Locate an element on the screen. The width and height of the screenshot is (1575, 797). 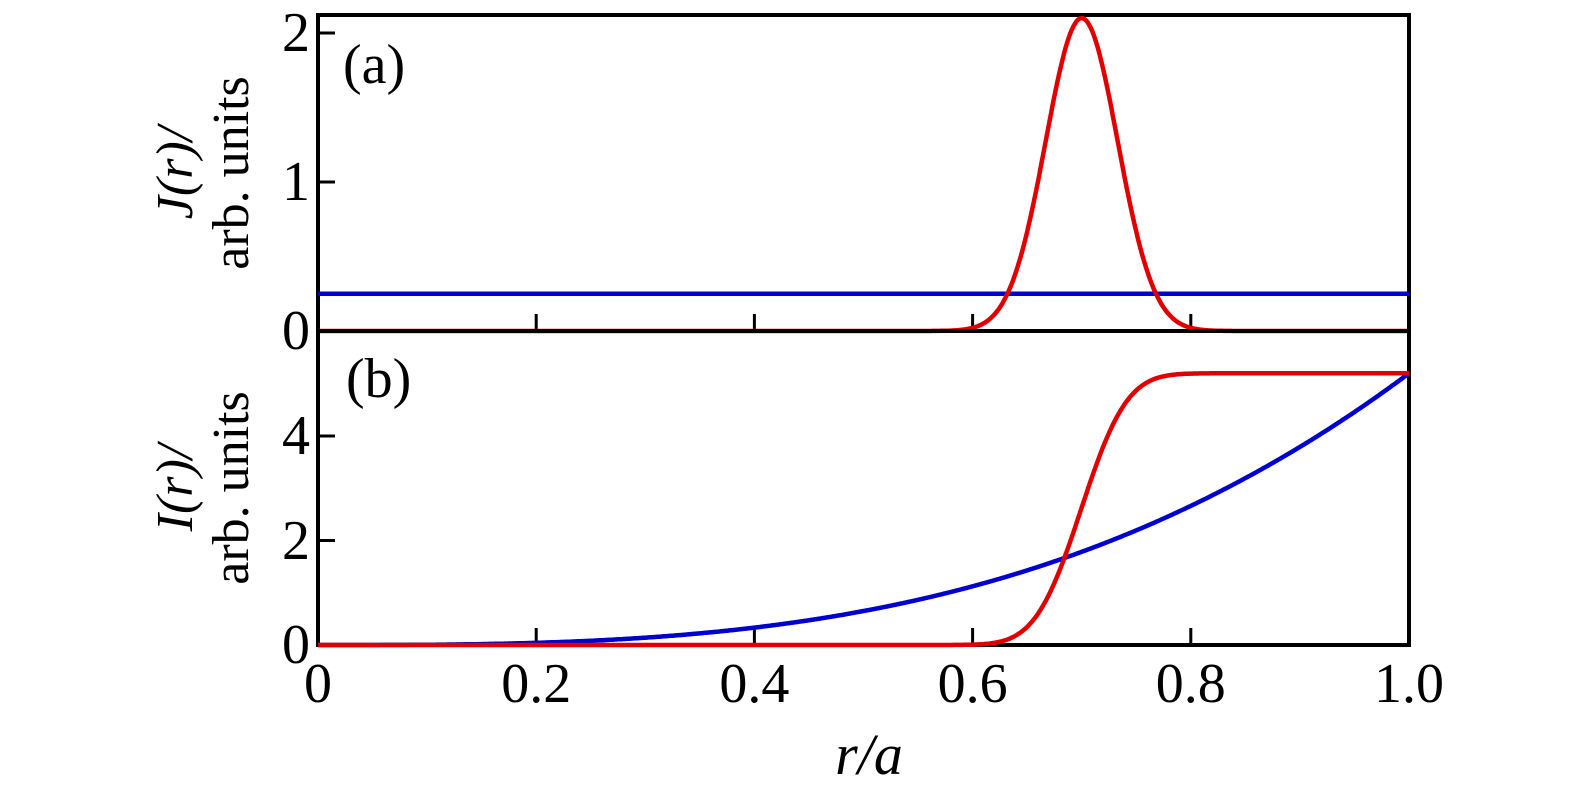
xtick-label-1.0: 1.0 is located at coordinates (1409, 684).